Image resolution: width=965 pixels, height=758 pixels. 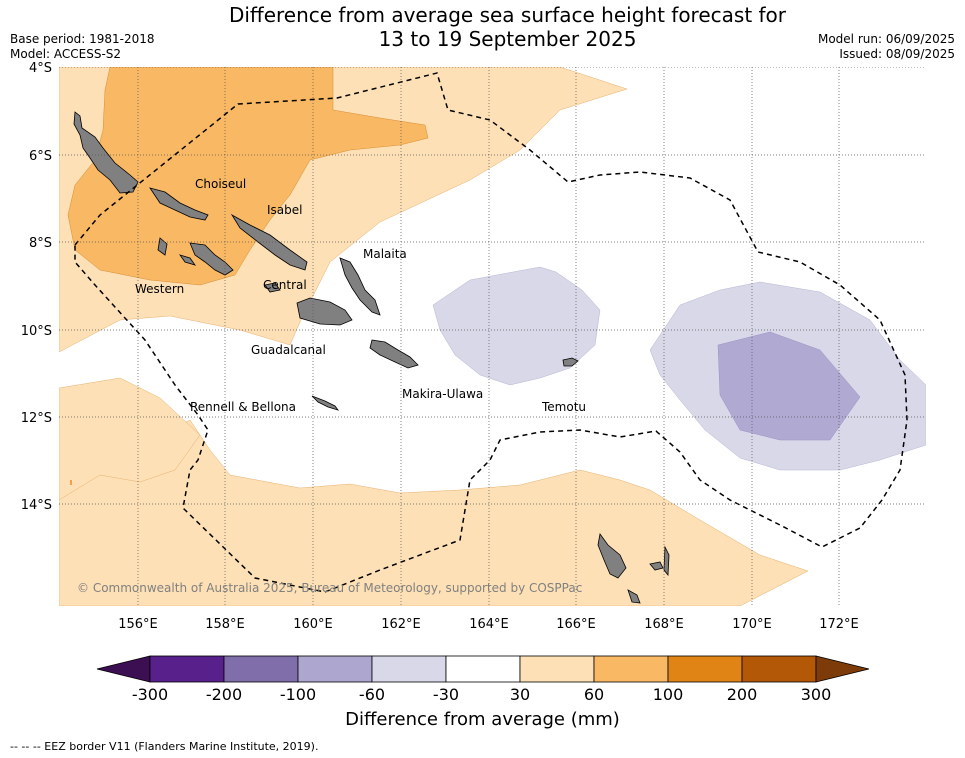 What do you see at coordinates (40, 156) in the screenshot?
I see `lat-label-6s: 6°S` at bounding box center [40, 156].